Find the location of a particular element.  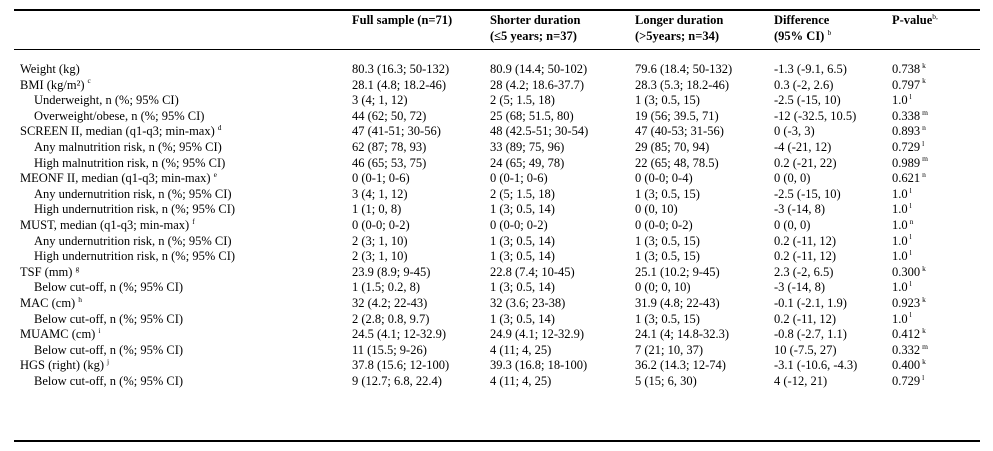

cell-p-value-footnote: m is located at coordinates (925, 159).